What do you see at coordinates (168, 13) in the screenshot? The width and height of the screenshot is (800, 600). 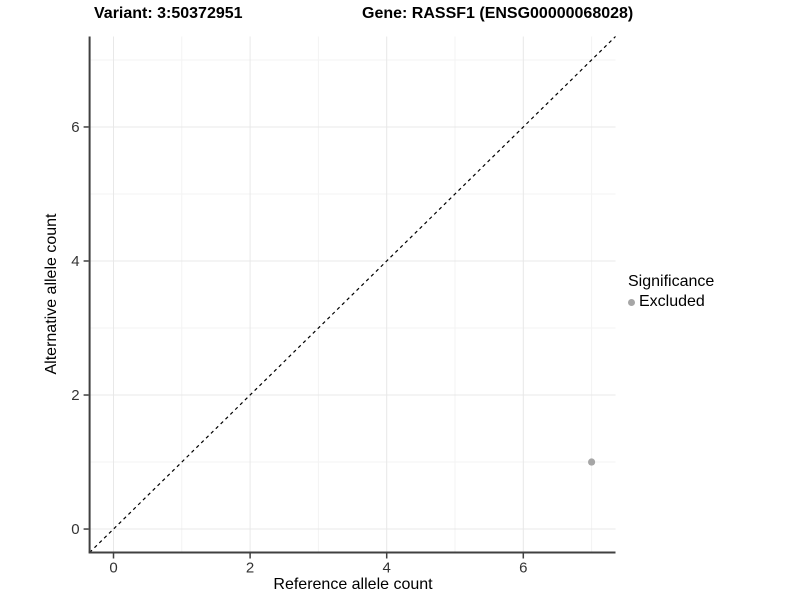 I see `variant-title: Variant: 3:50372951` at bounding box center [168, 13].